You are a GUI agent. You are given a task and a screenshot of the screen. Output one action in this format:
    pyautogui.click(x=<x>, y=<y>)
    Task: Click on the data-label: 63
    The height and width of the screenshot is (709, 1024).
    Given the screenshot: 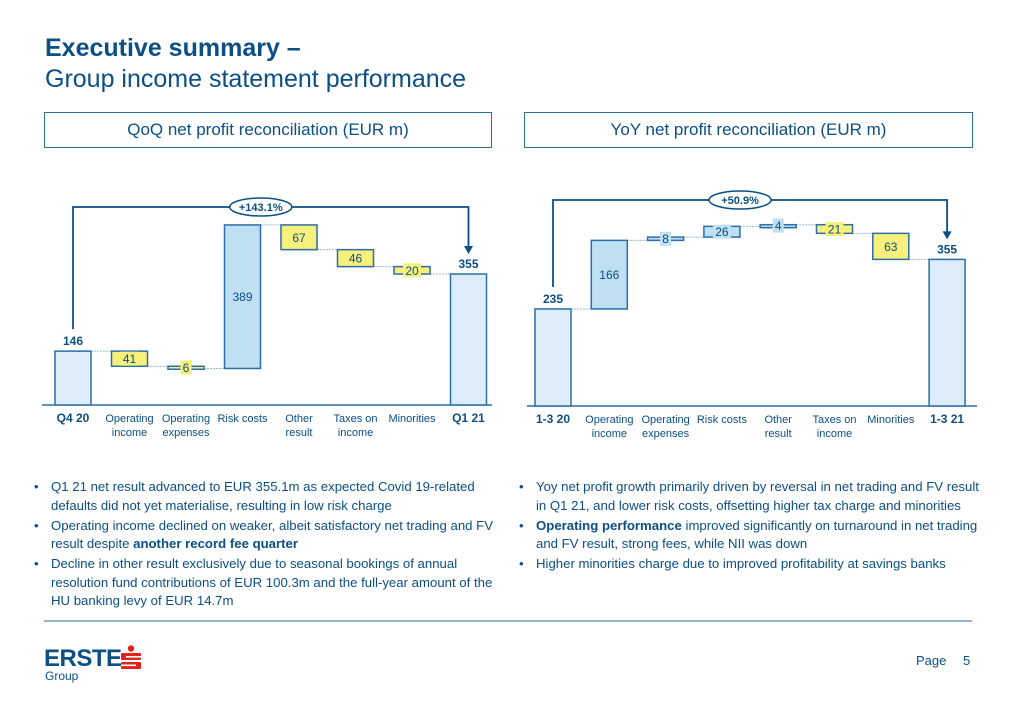 What is the action you would take?
    pyautogui.click(x=891, y=247)
    